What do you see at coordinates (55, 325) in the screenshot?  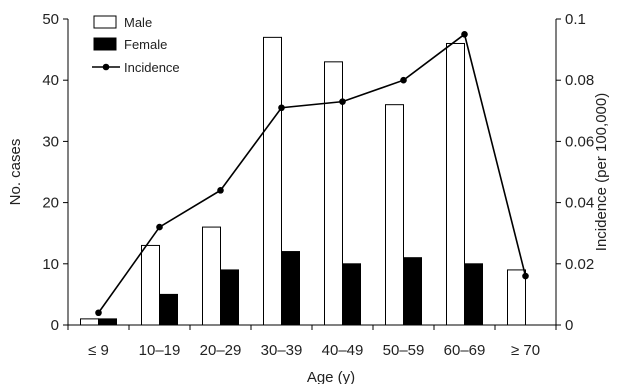 I see `y-tick-label: 0` at bounding box center [55, 325].